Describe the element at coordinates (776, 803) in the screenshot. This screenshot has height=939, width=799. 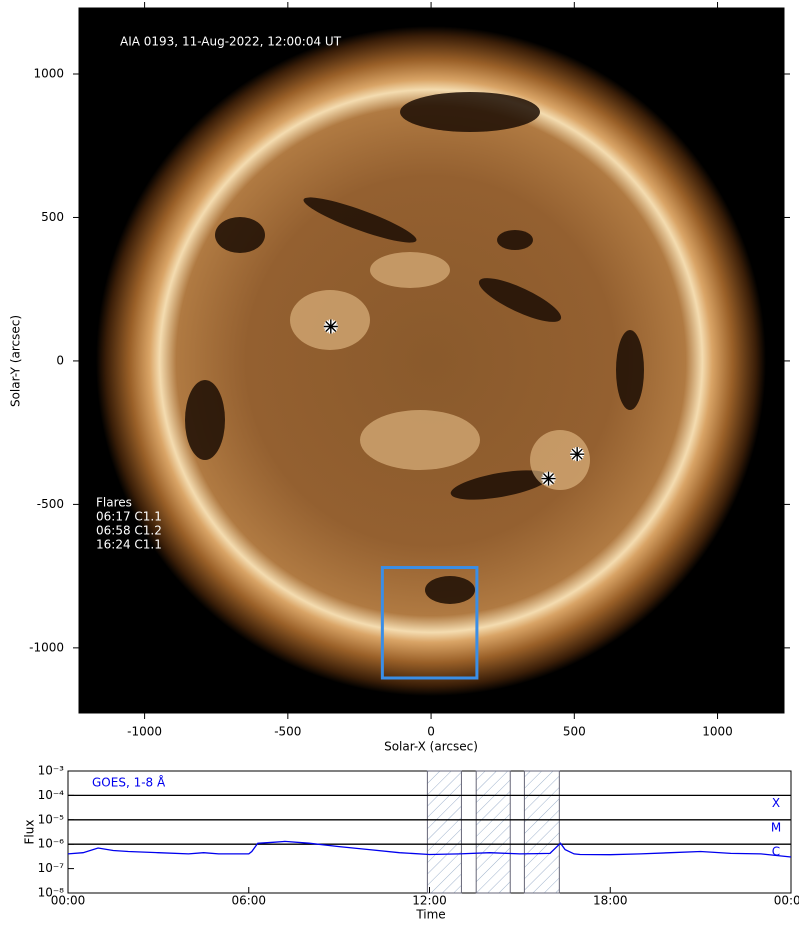
I see `class-label: X` at that location.